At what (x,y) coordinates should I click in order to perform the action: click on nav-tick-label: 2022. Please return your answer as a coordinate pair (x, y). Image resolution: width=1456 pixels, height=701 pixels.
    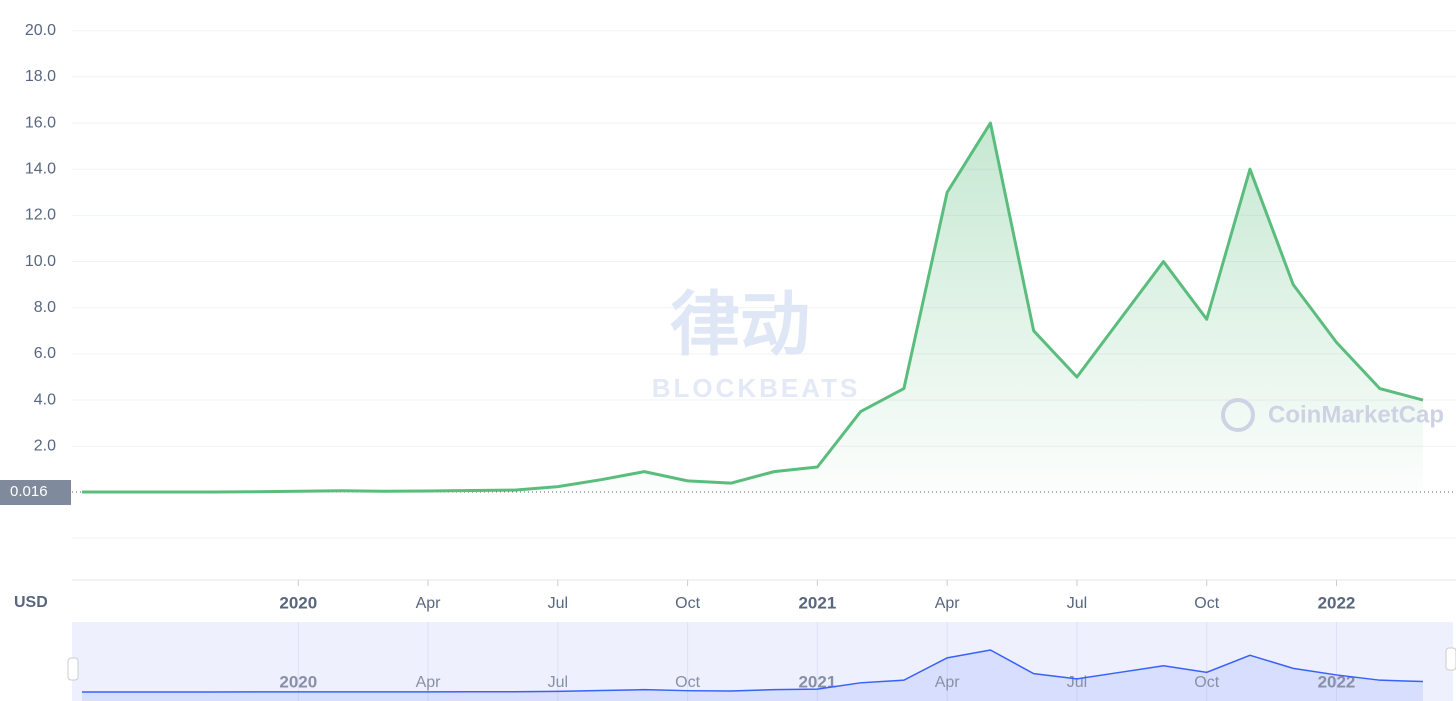
    Looking at the image, I should click on (1337, 681).